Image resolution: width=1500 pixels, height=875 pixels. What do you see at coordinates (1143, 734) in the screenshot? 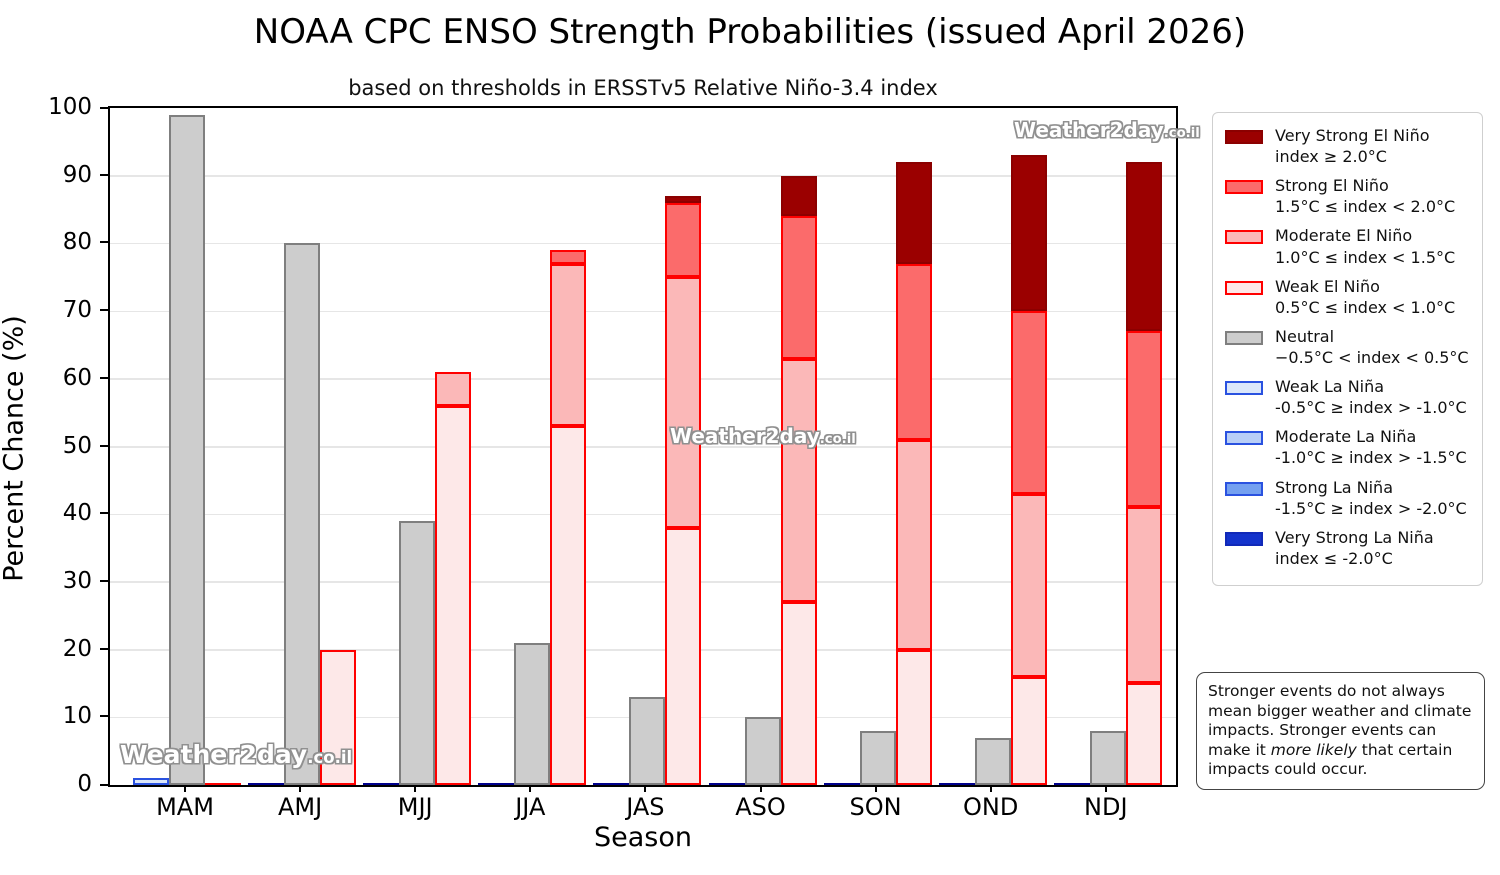
I see `bar-segment-NDJ-weak-el-niño` at bounding box center [1143, 734].